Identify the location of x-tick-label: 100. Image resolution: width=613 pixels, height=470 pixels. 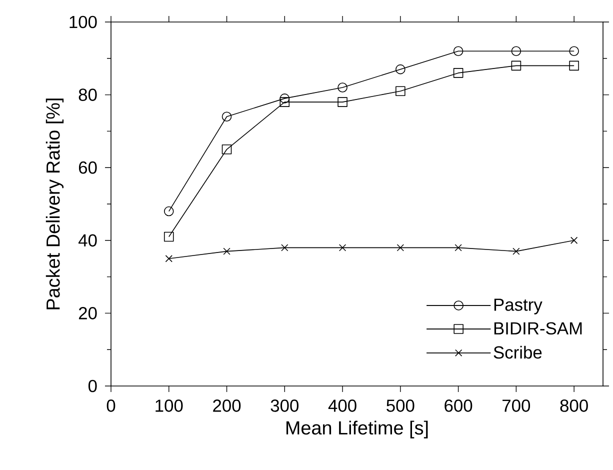
(169, 406).